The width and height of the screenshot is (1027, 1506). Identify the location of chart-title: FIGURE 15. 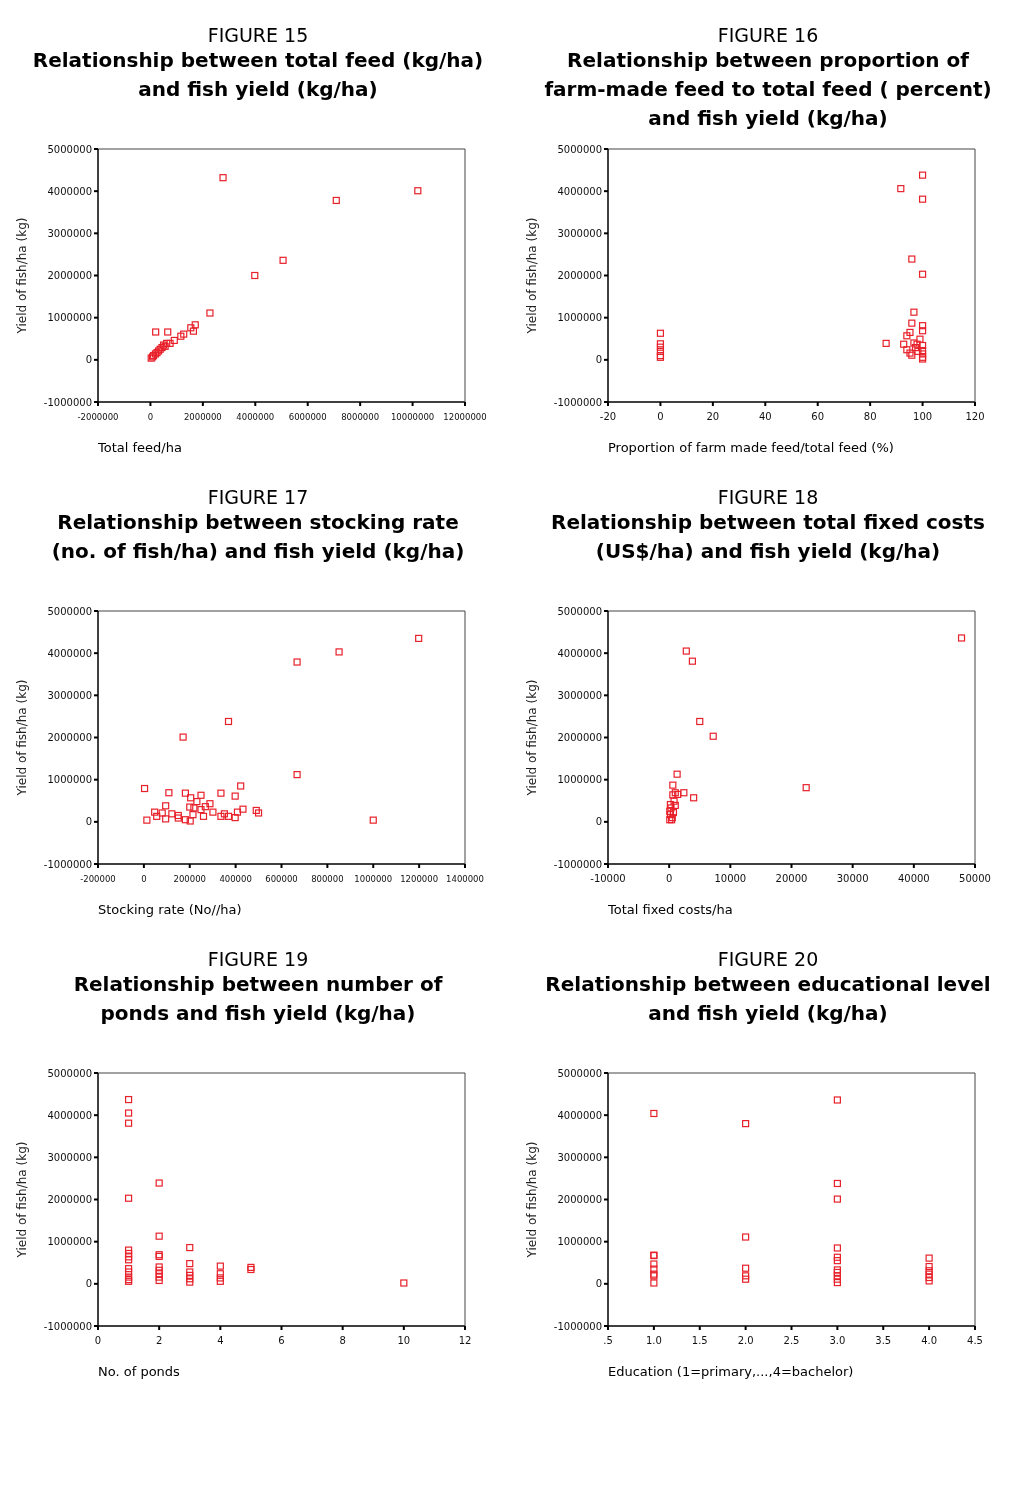
(258, 35).